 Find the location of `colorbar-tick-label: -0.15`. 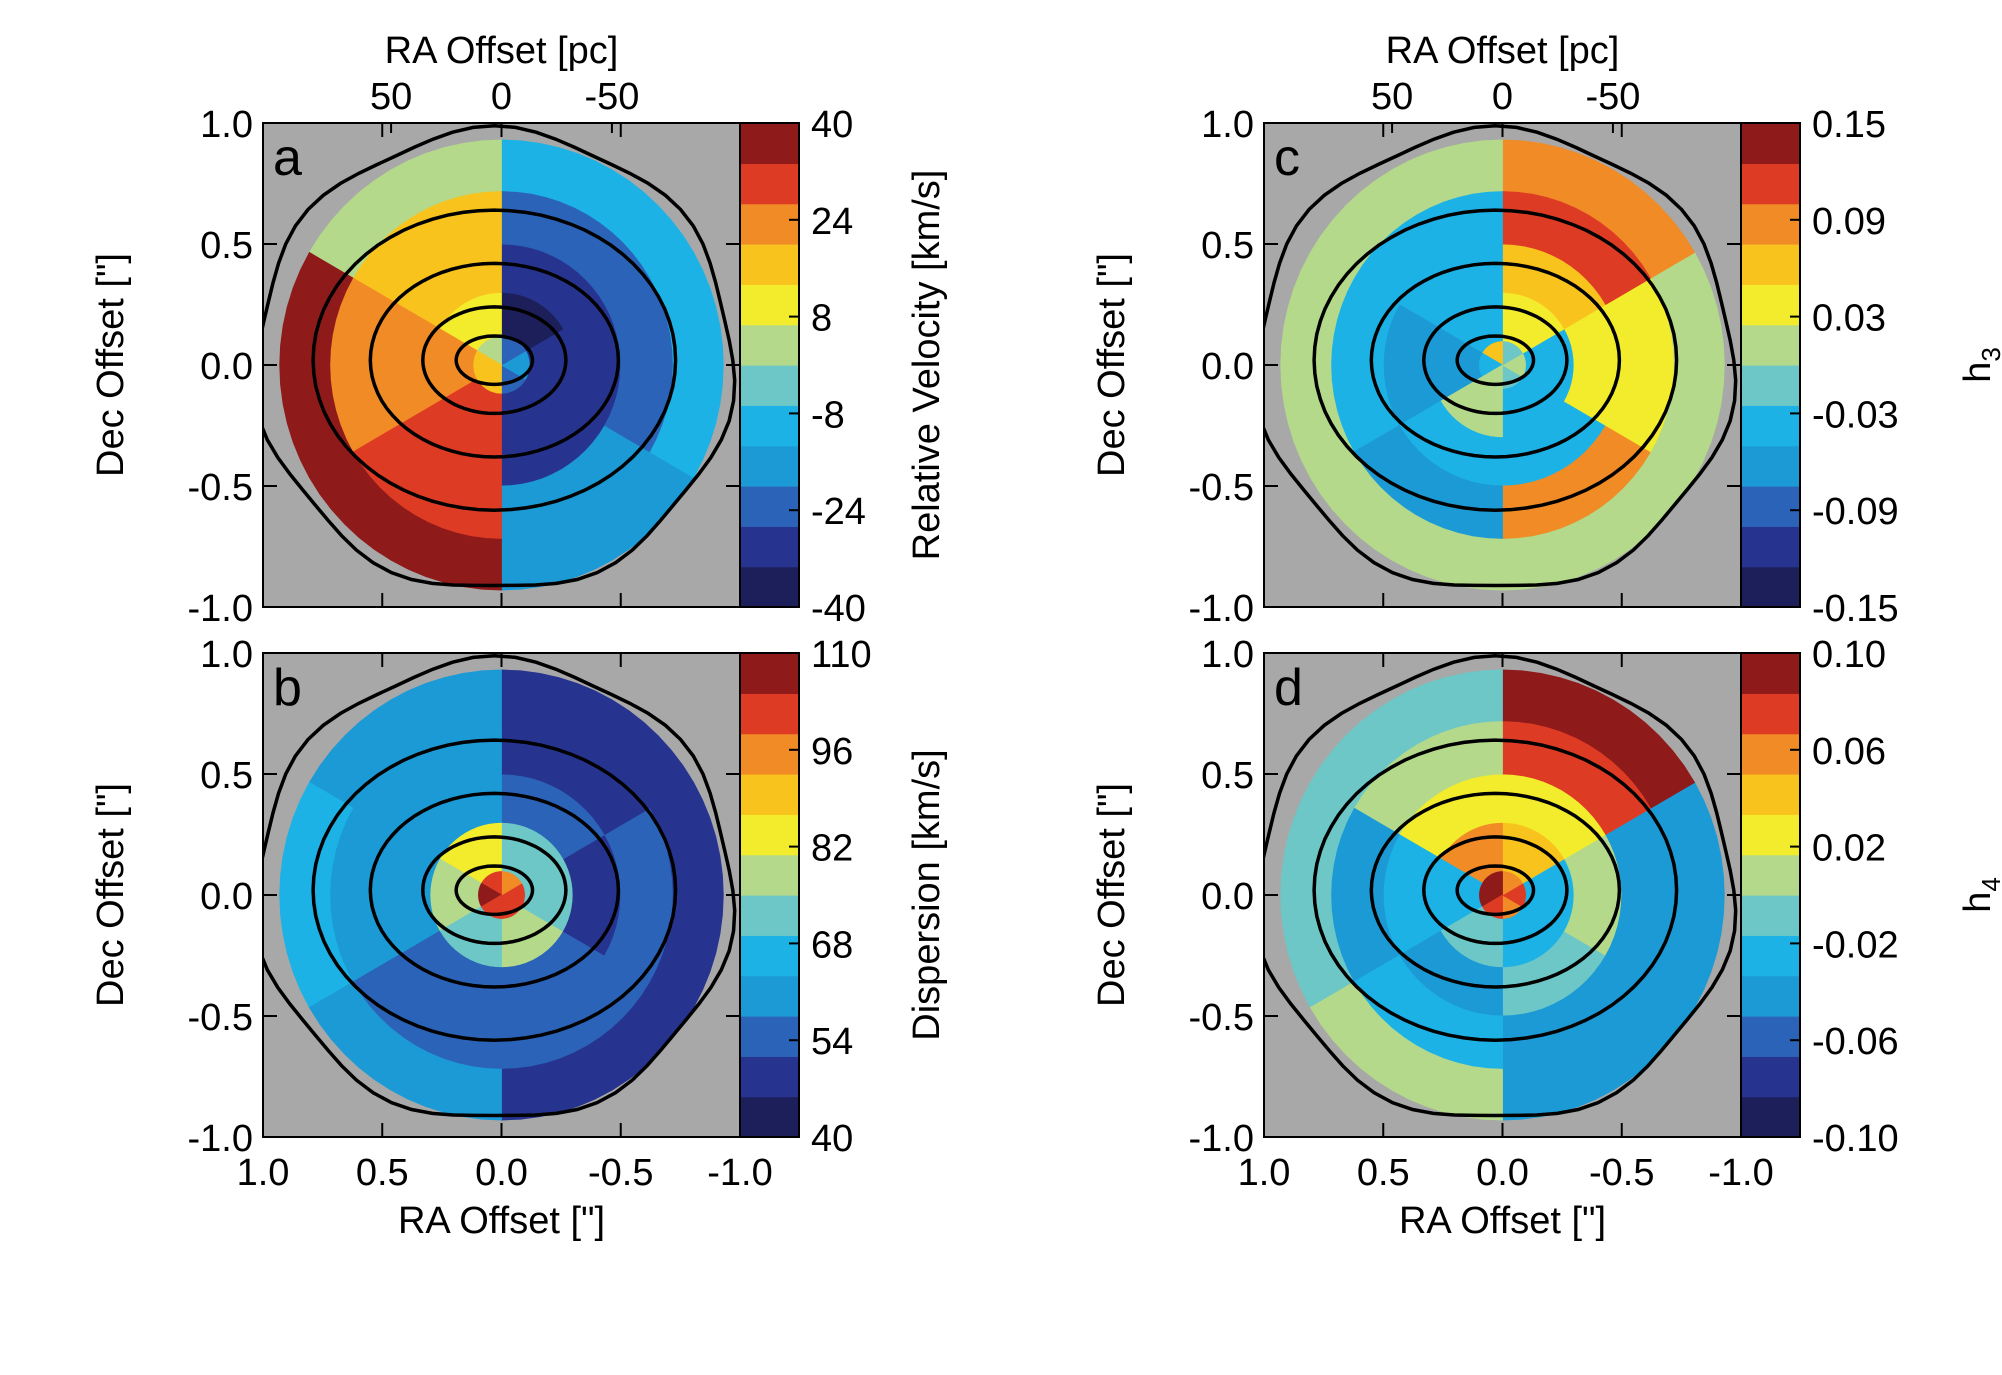

colorbar-tick-label: -0.15 is located at coordinates (1855, 609).